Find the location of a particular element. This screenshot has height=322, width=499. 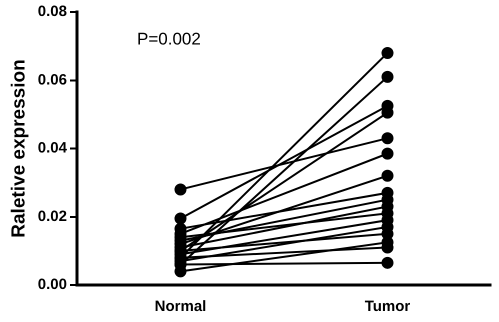

y-tick-label: 0.02 is located at coordinates (52, 216).